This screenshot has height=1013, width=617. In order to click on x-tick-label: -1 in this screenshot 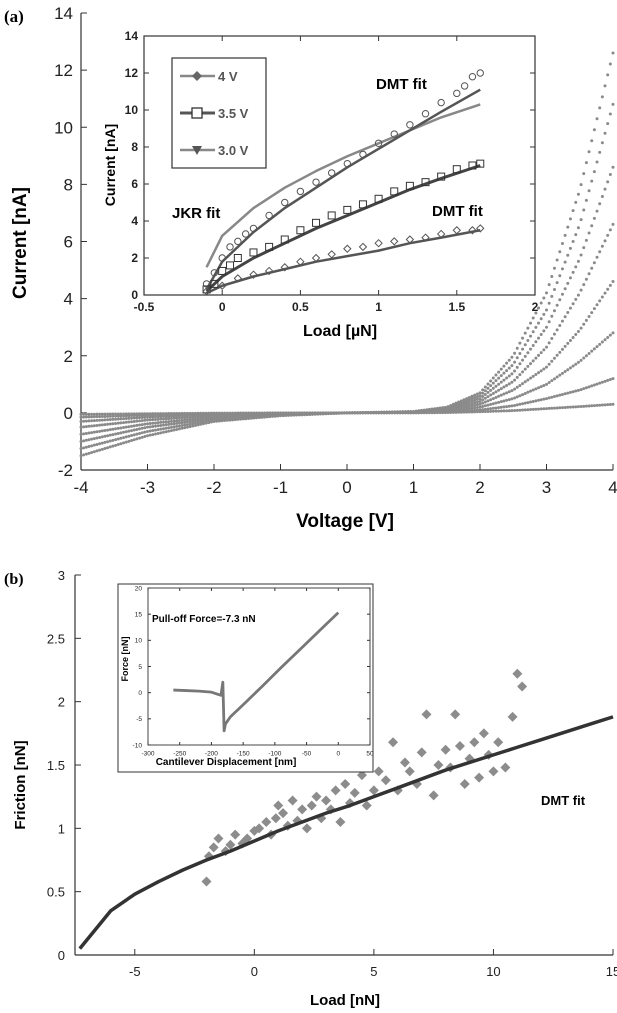, I will do `click(280, 487)`.